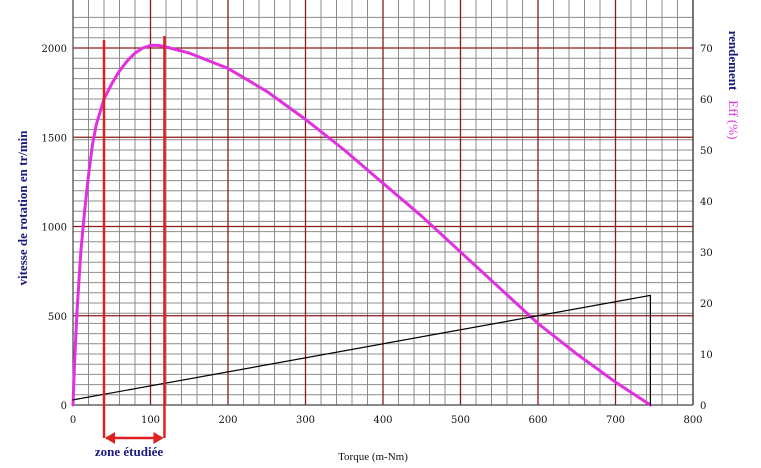 The width and height of the screenshot is (761, 468). Describe the element at coordinates (692, 420) in the screenshot. I see `x-tick-label: 800` at that location.